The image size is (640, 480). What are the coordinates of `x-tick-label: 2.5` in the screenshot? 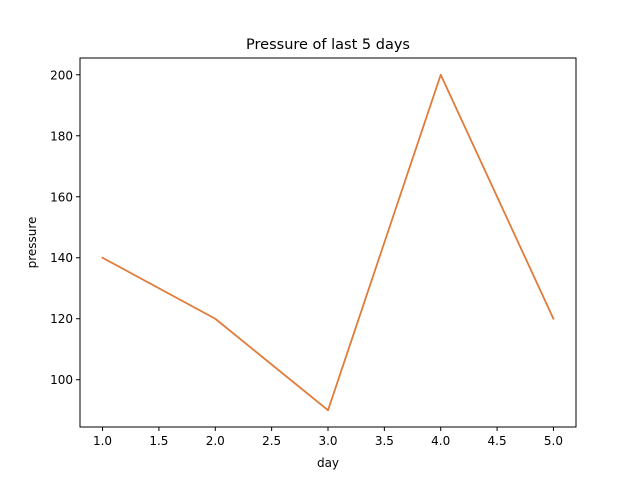 It's located at (271, 441).